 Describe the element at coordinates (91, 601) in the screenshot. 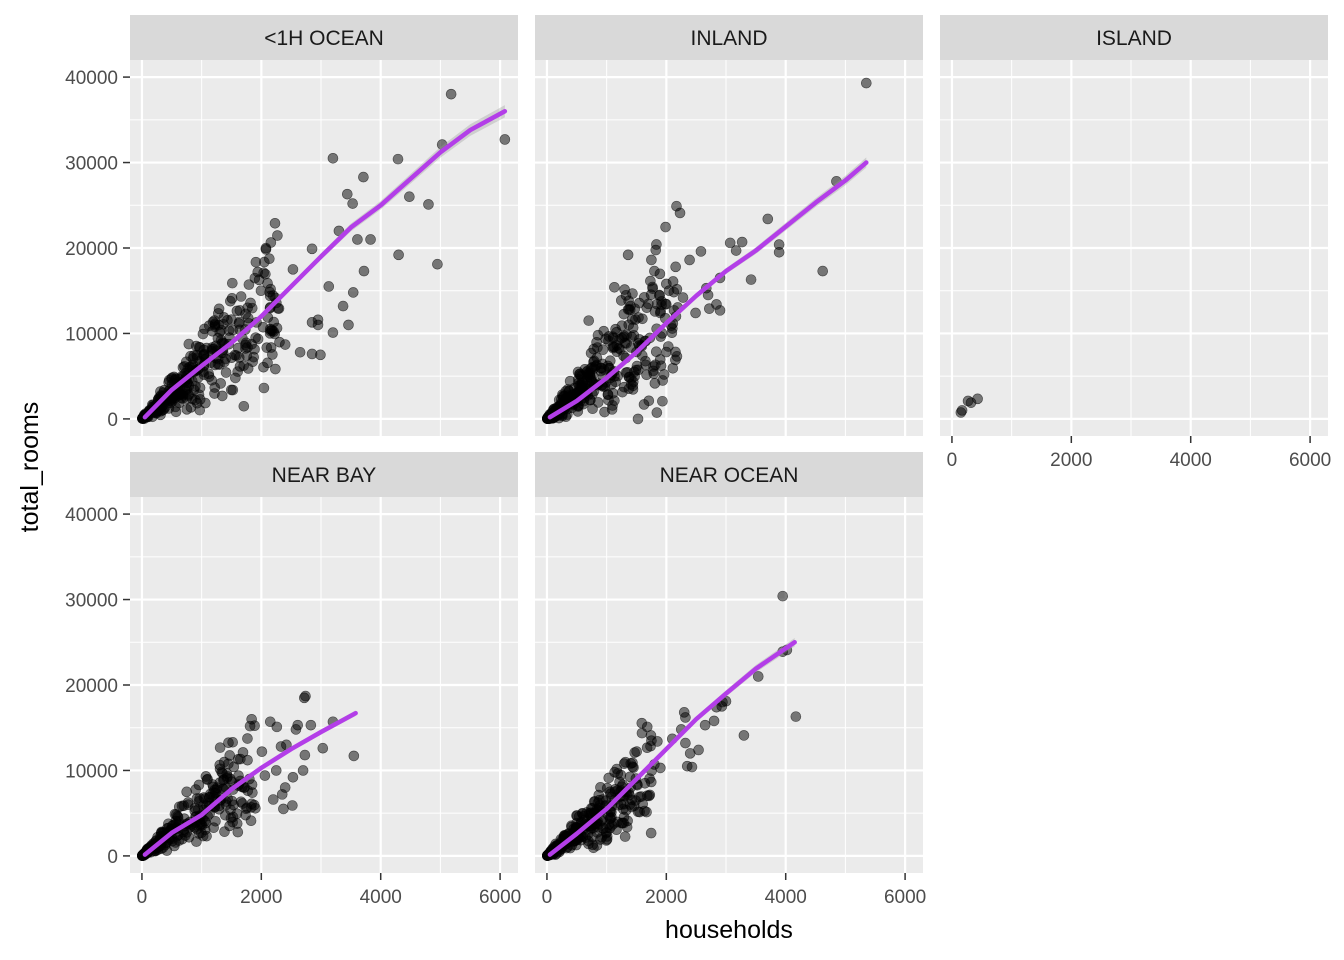

I see `y-tick-label: 30000` at that location.